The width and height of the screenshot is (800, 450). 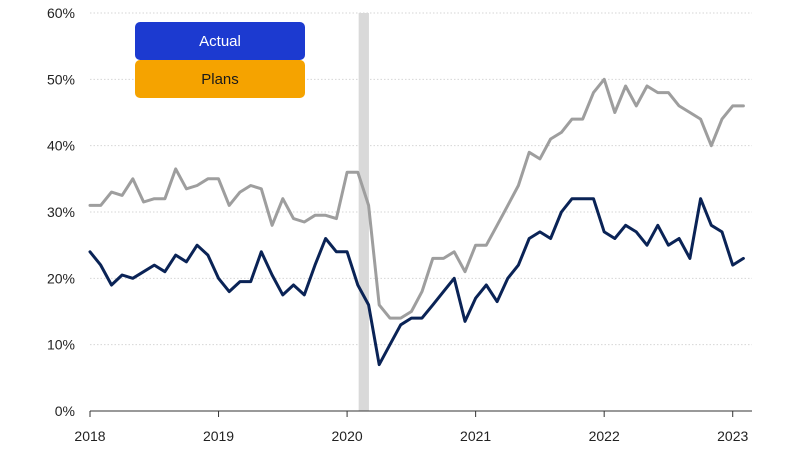 I want to click on legend-label: Actual, so click(x=220, y=41).